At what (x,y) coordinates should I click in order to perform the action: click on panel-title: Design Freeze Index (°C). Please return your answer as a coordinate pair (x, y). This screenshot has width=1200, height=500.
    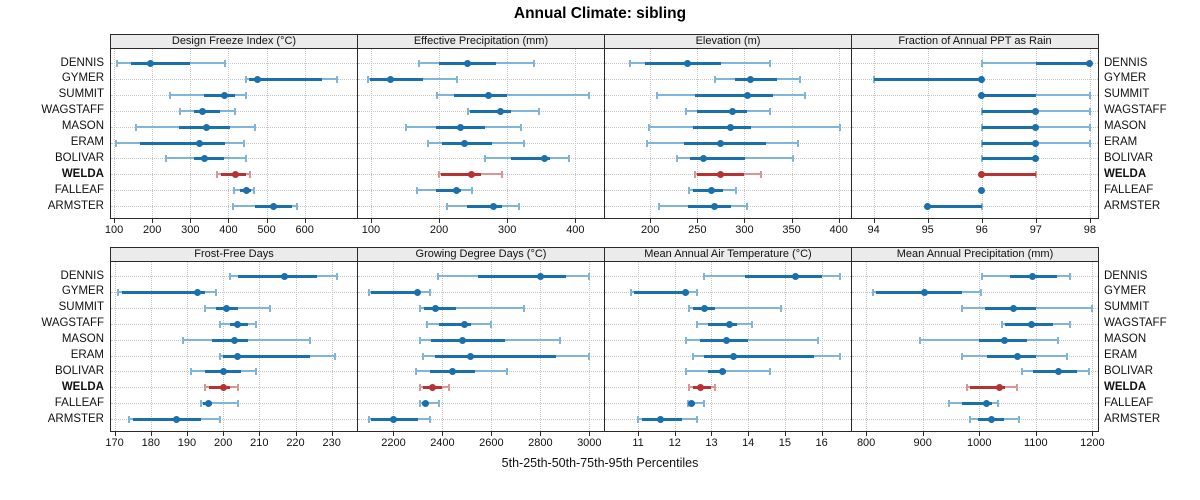
    Looking at the image, I should click on (234, 41).